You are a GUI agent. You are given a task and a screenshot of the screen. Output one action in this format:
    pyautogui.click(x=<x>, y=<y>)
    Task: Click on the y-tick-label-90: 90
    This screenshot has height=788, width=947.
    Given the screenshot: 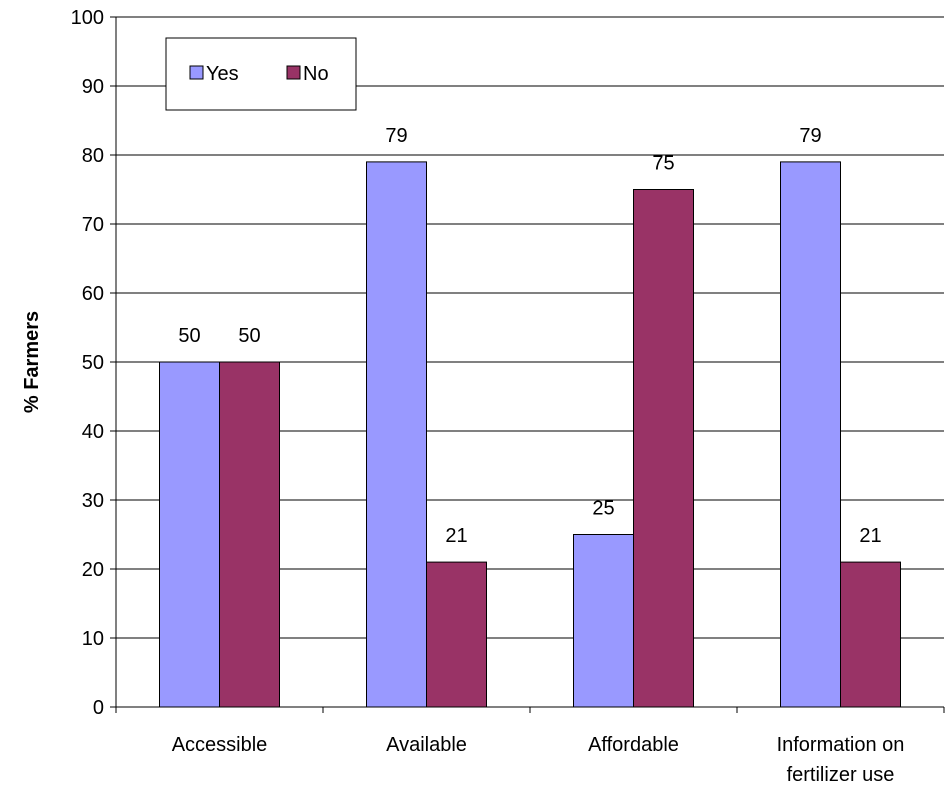 What is the action you would take?
    pyautogui.click(x=93, y=87)
    